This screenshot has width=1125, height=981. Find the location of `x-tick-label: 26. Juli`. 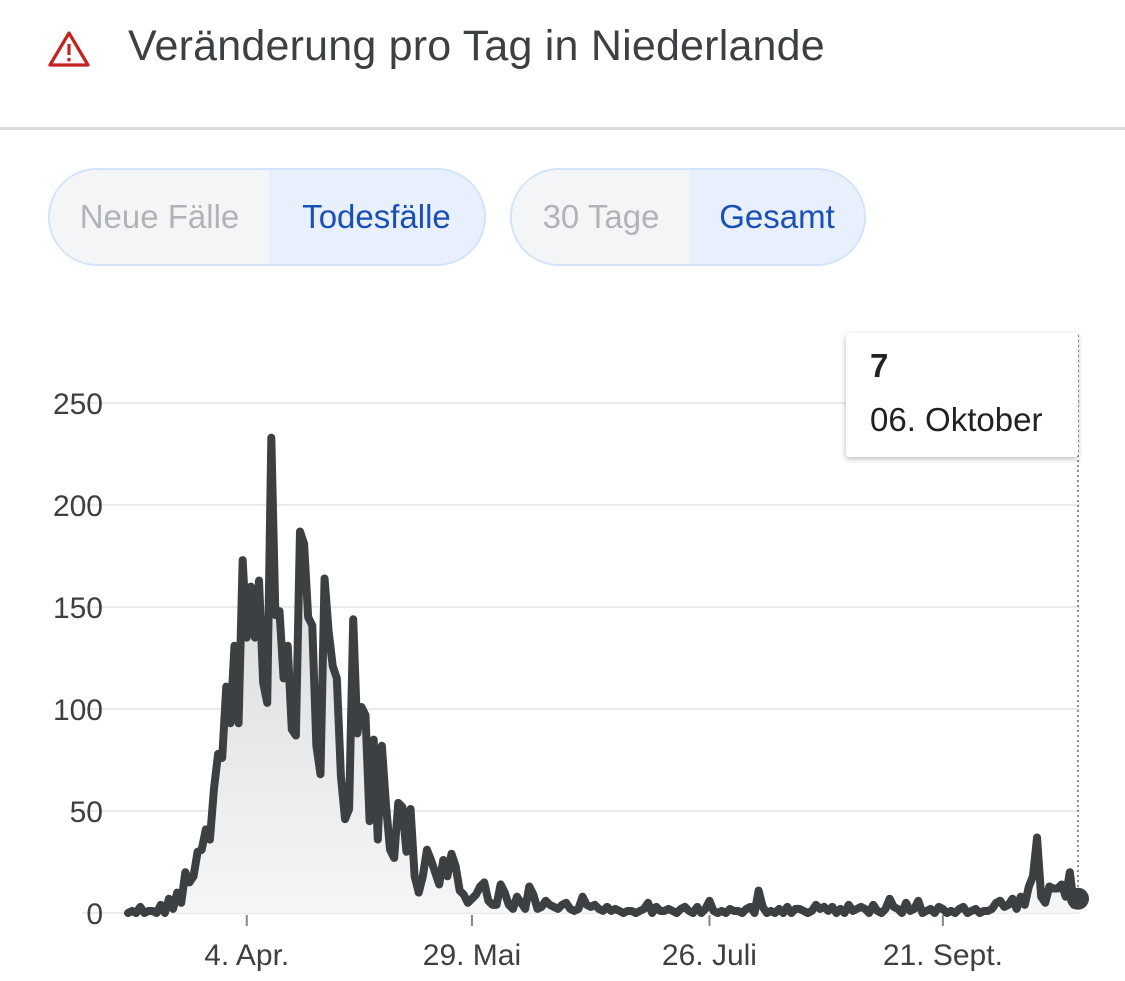

x-tick-label: 26. Juli is located at coordinates (709, 955).